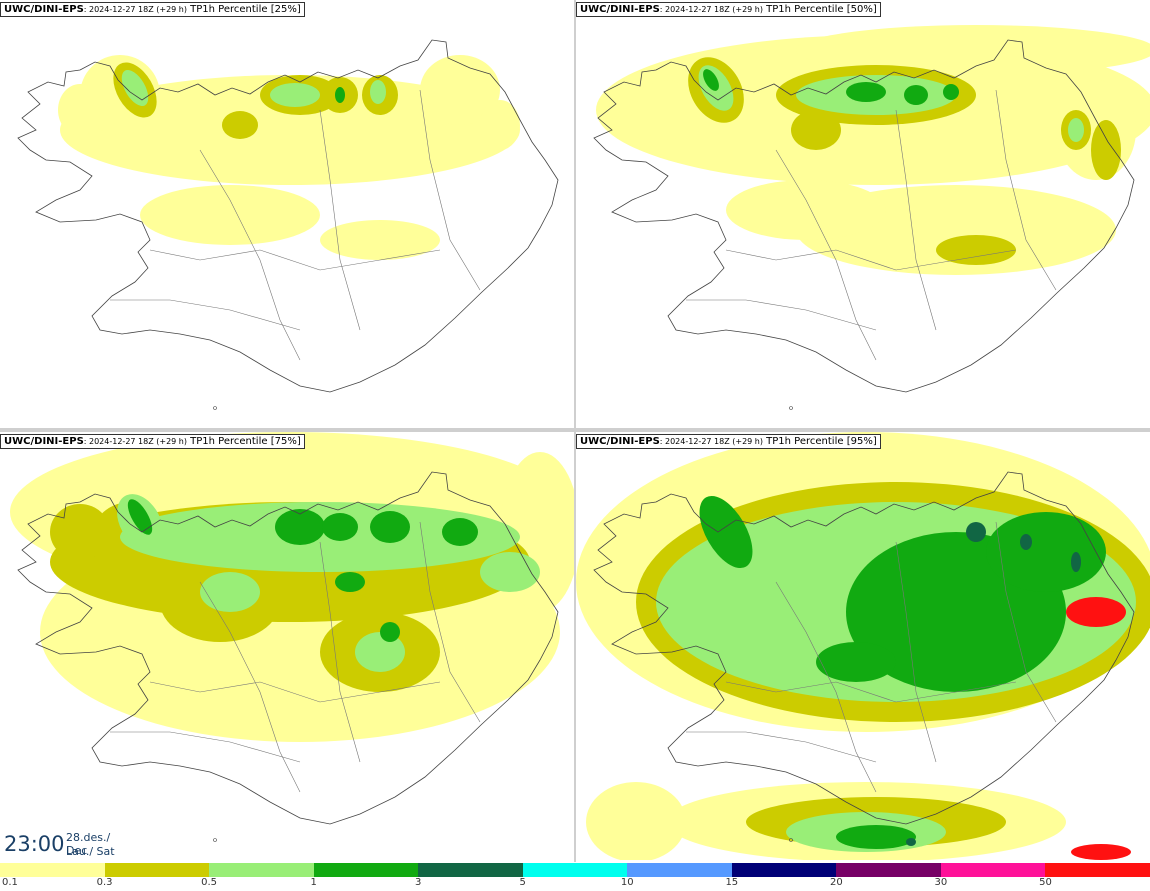  I want to click on product-desc: TP1h Percentile [75%], so click(243, 441).